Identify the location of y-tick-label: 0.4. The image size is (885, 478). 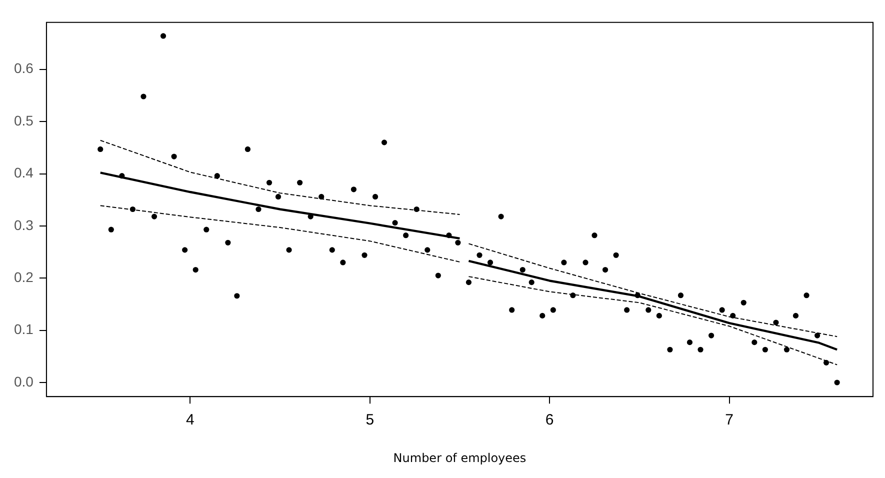
(24, 172).